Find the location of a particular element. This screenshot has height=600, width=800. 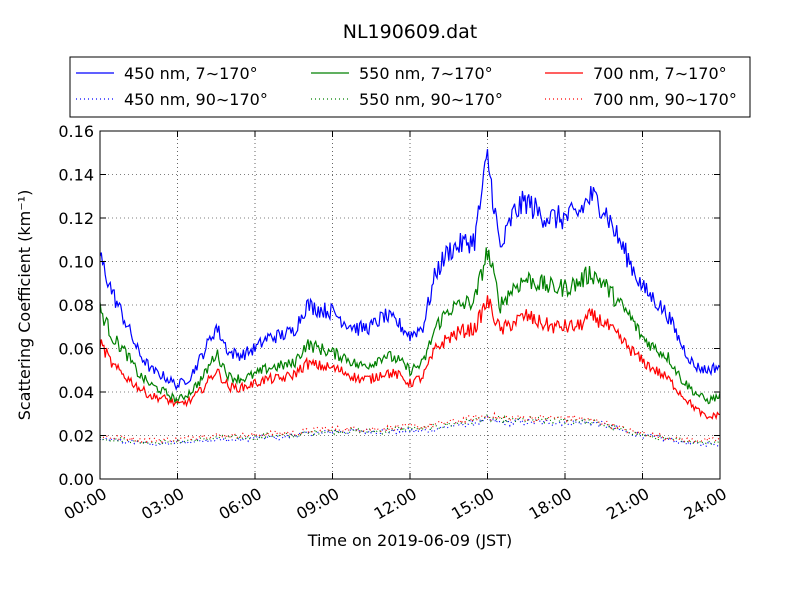

x-tick-label: 03:00 is located at coordinates (162, 504).